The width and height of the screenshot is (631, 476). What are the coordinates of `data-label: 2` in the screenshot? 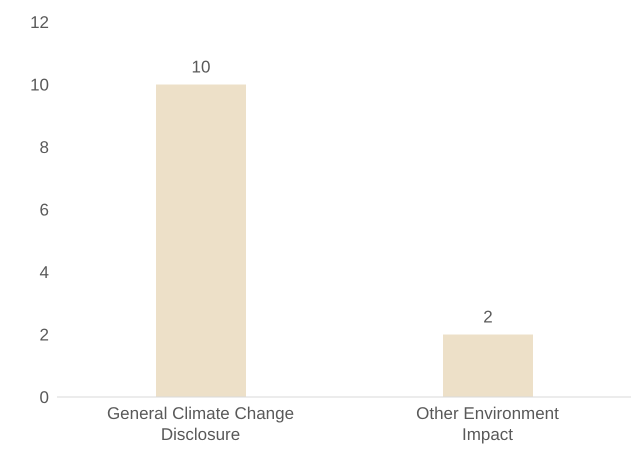 It's located at (488, 317).